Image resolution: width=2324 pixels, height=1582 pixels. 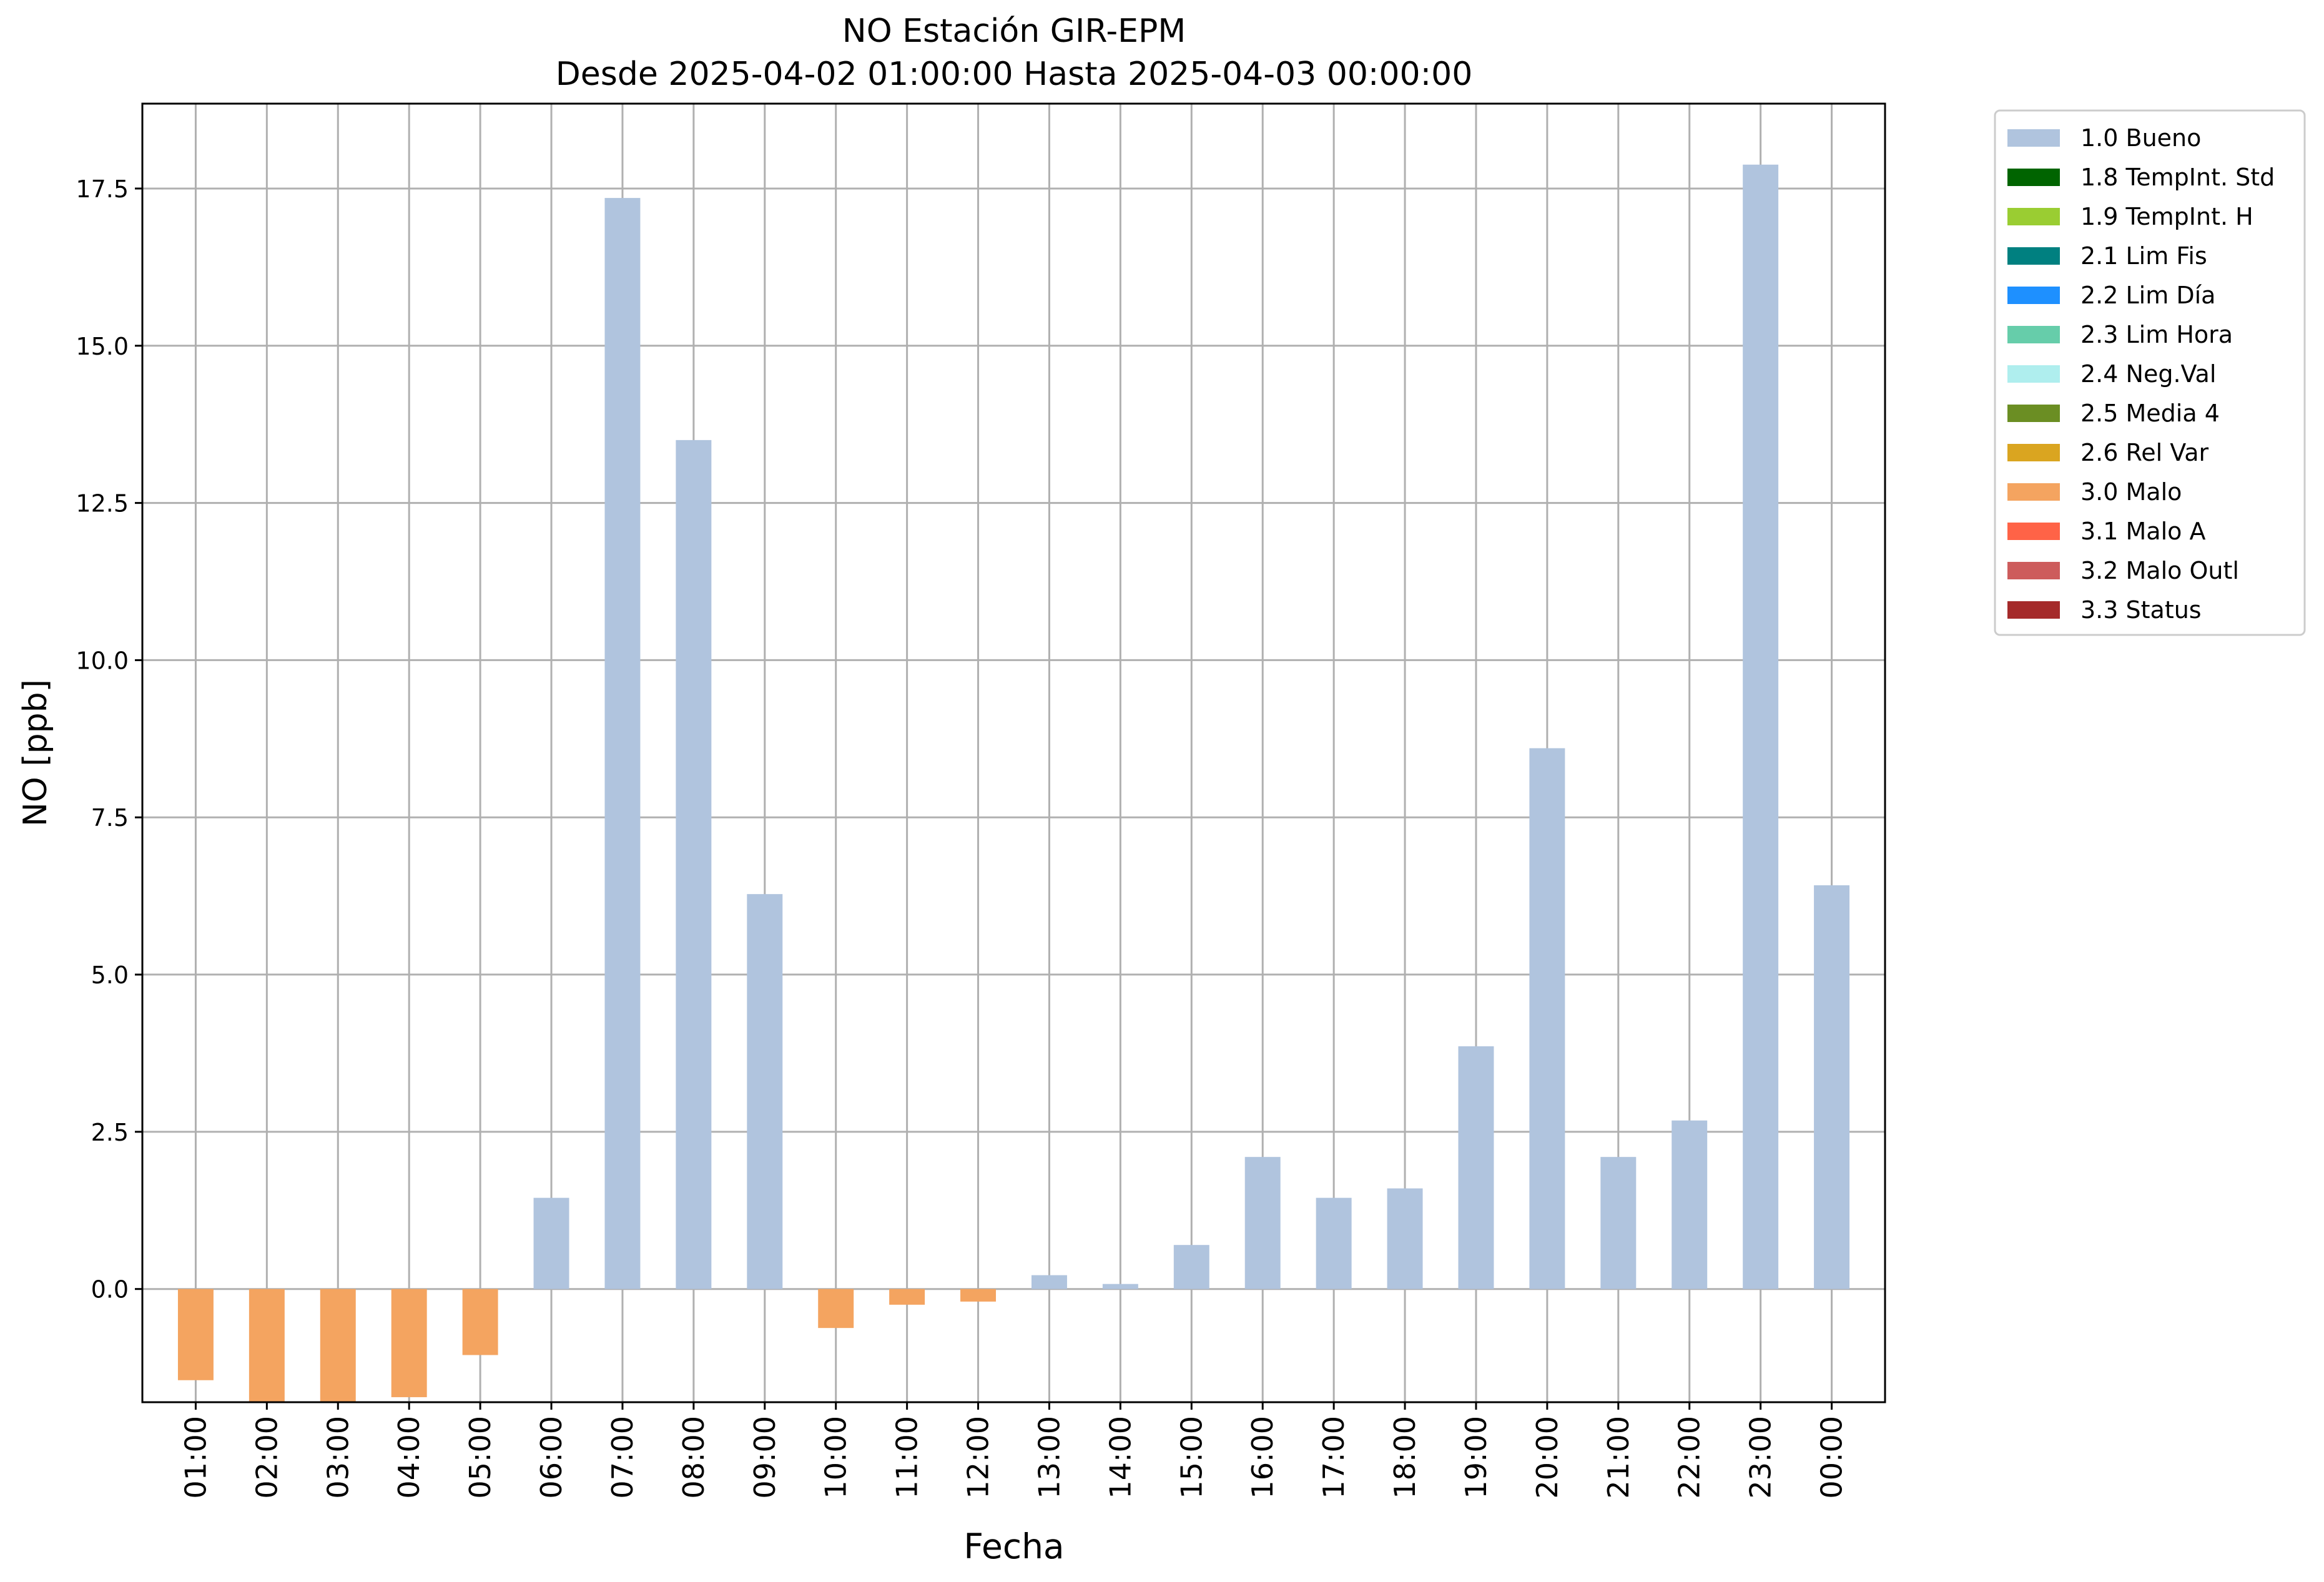 I want to click on legend-label: 1.8 TempInt. Std, so click(x=2177, y=177).